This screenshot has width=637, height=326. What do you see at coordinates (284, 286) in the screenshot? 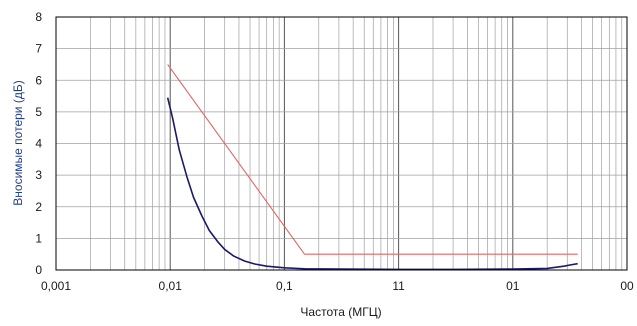
I see `x-tick-label: 0,1` at bounding box center [284, 286].